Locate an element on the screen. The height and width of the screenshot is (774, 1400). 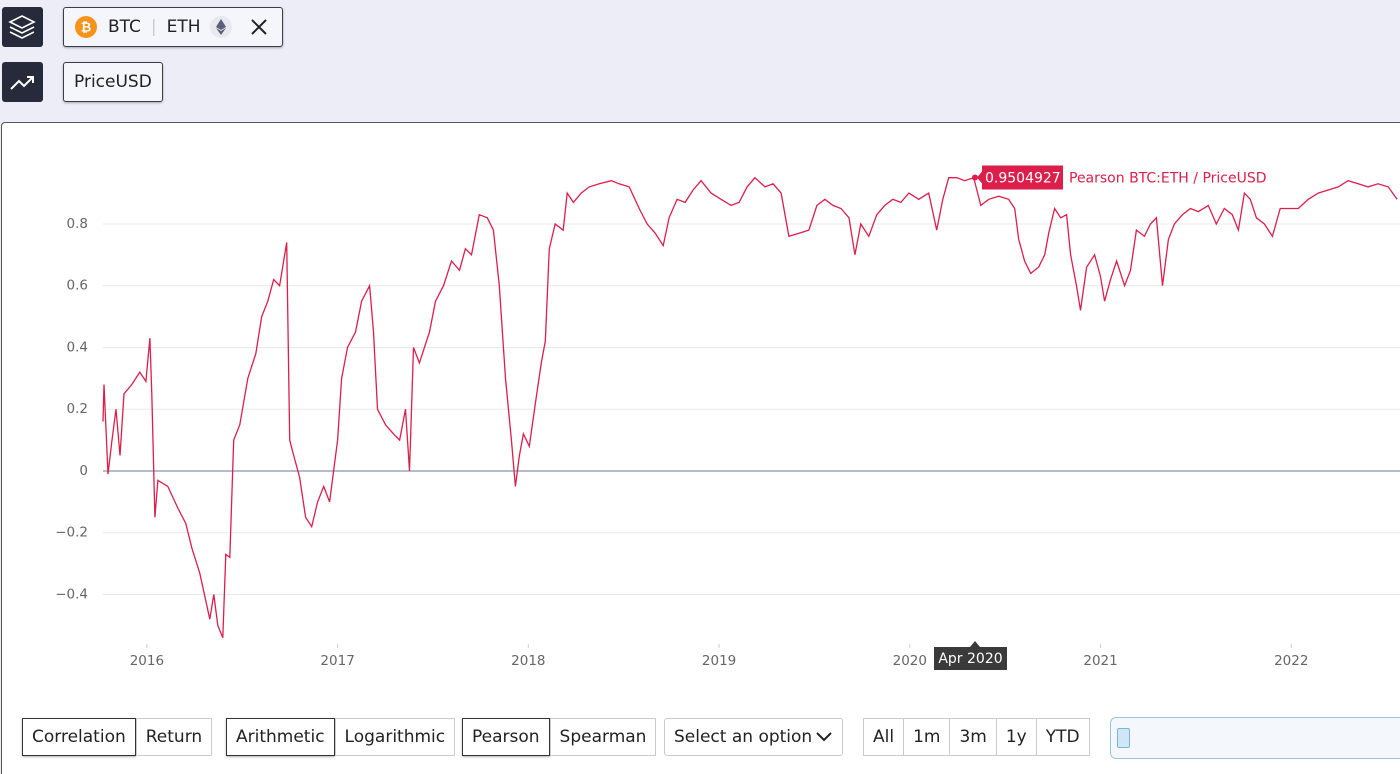
tooltip-value: 0.9504927 is located at coordinates (1023, 179).